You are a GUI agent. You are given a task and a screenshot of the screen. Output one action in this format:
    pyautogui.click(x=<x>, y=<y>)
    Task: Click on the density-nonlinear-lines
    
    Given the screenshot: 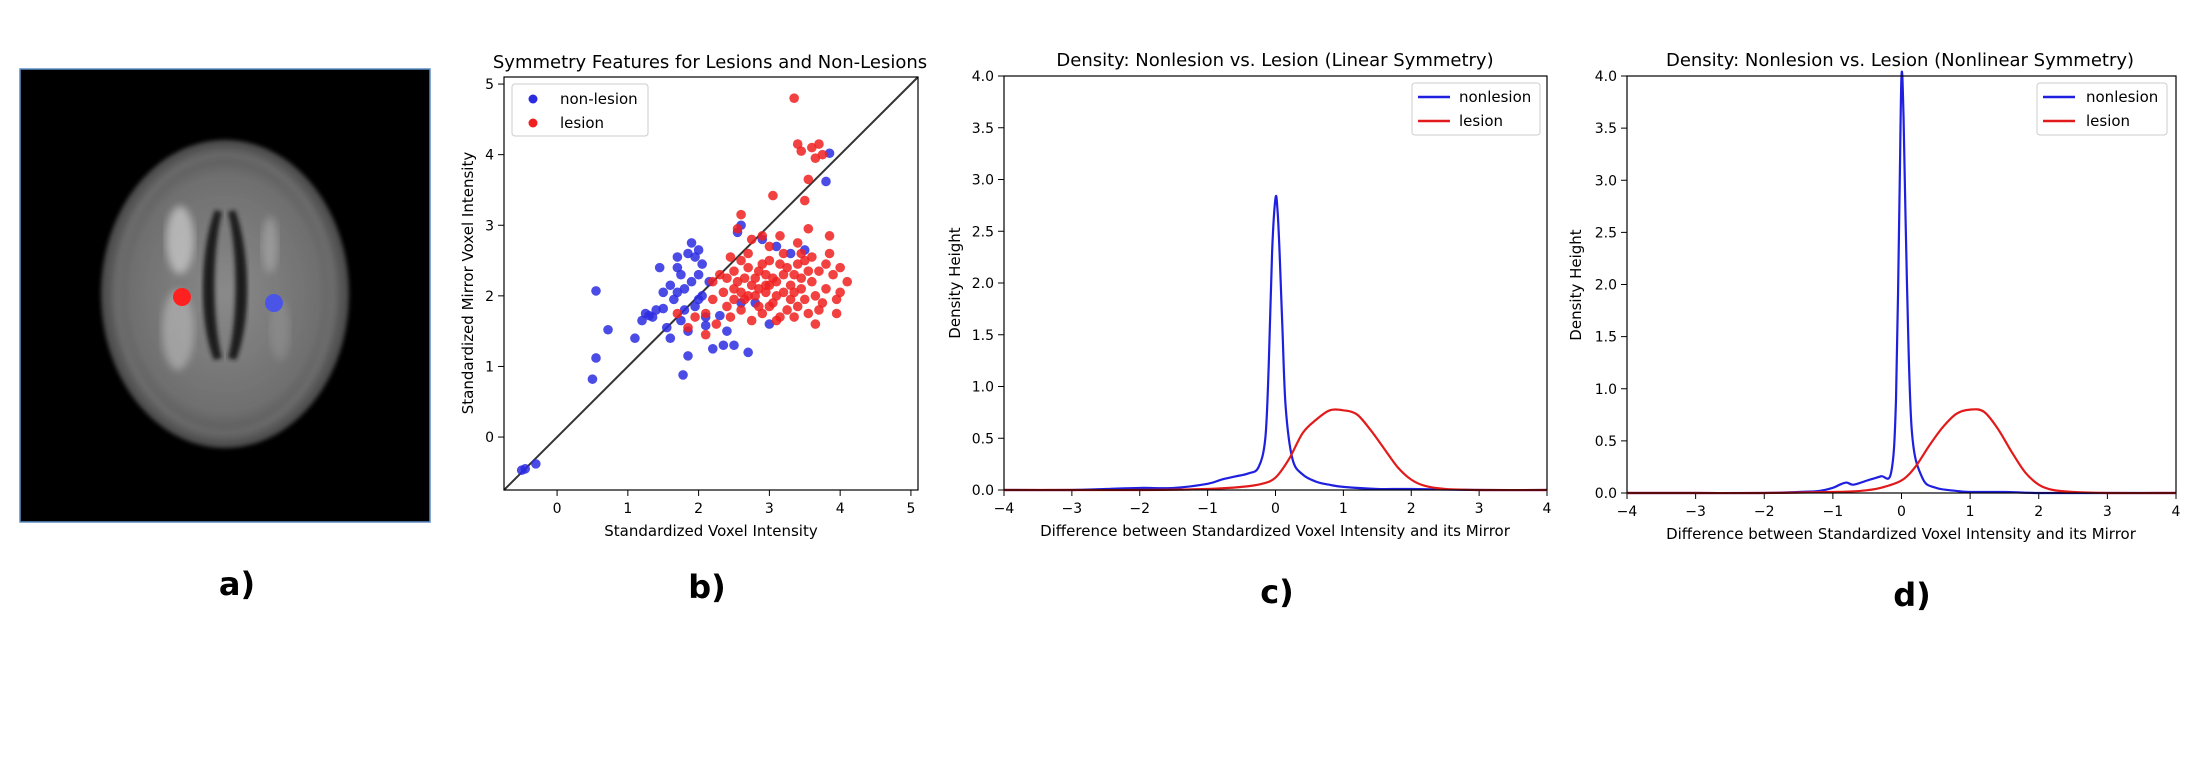 What is the action you would take?
    pyautogui.click(x=1901, y=282)
    